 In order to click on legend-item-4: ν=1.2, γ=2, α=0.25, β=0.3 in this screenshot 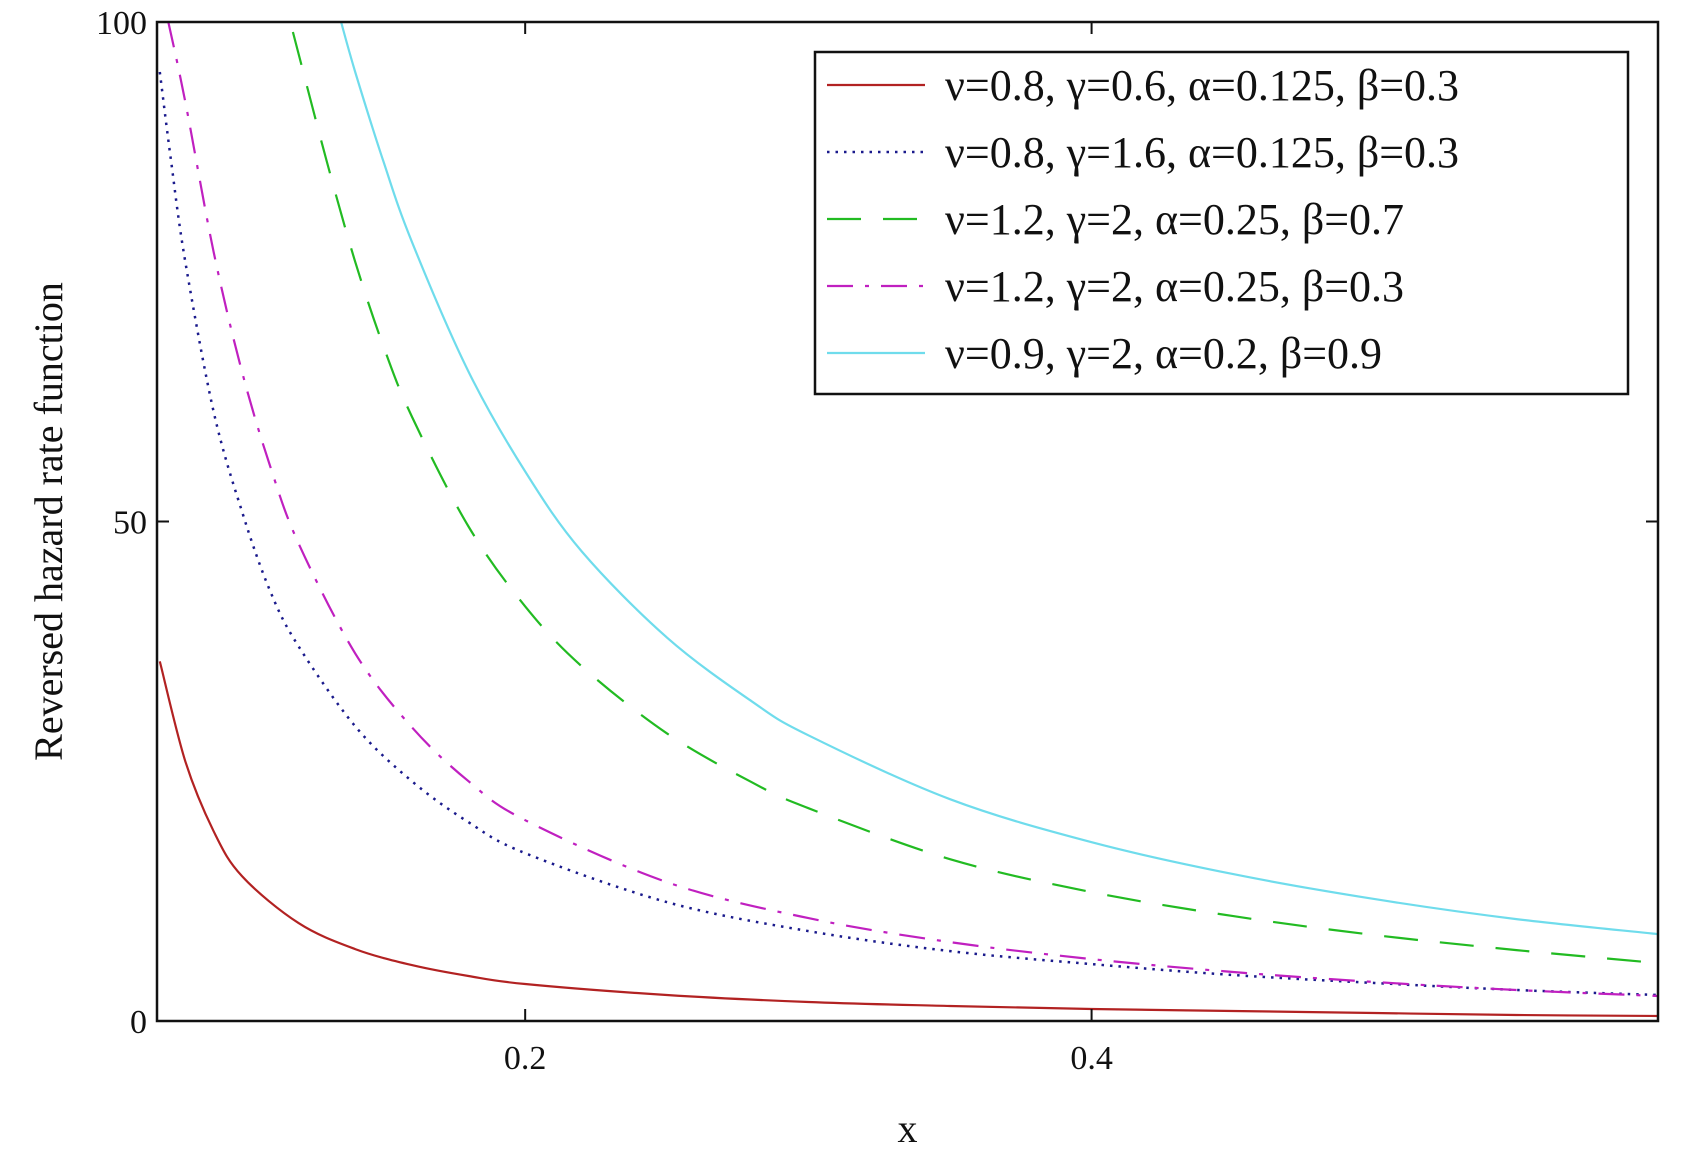, I will do `click(1115, 286)`.